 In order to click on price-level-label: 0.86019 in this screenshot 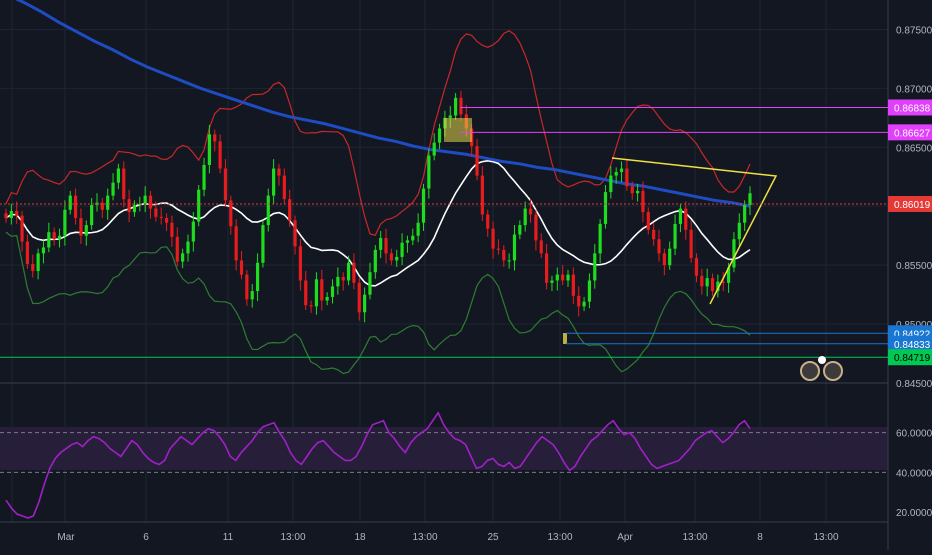, I will do `click(912, 205)`.